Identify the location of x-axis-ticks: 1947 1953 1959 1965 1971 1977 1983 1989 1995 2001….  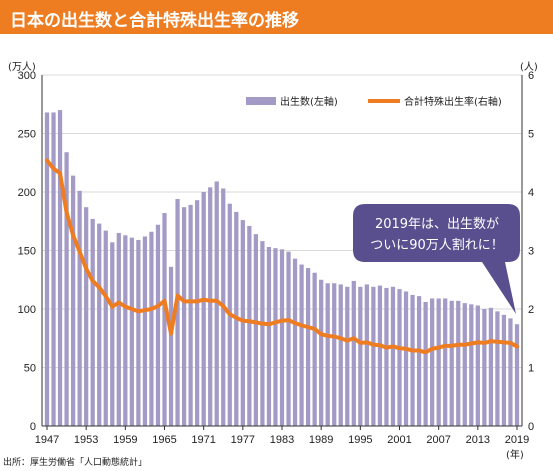
(282, 436).